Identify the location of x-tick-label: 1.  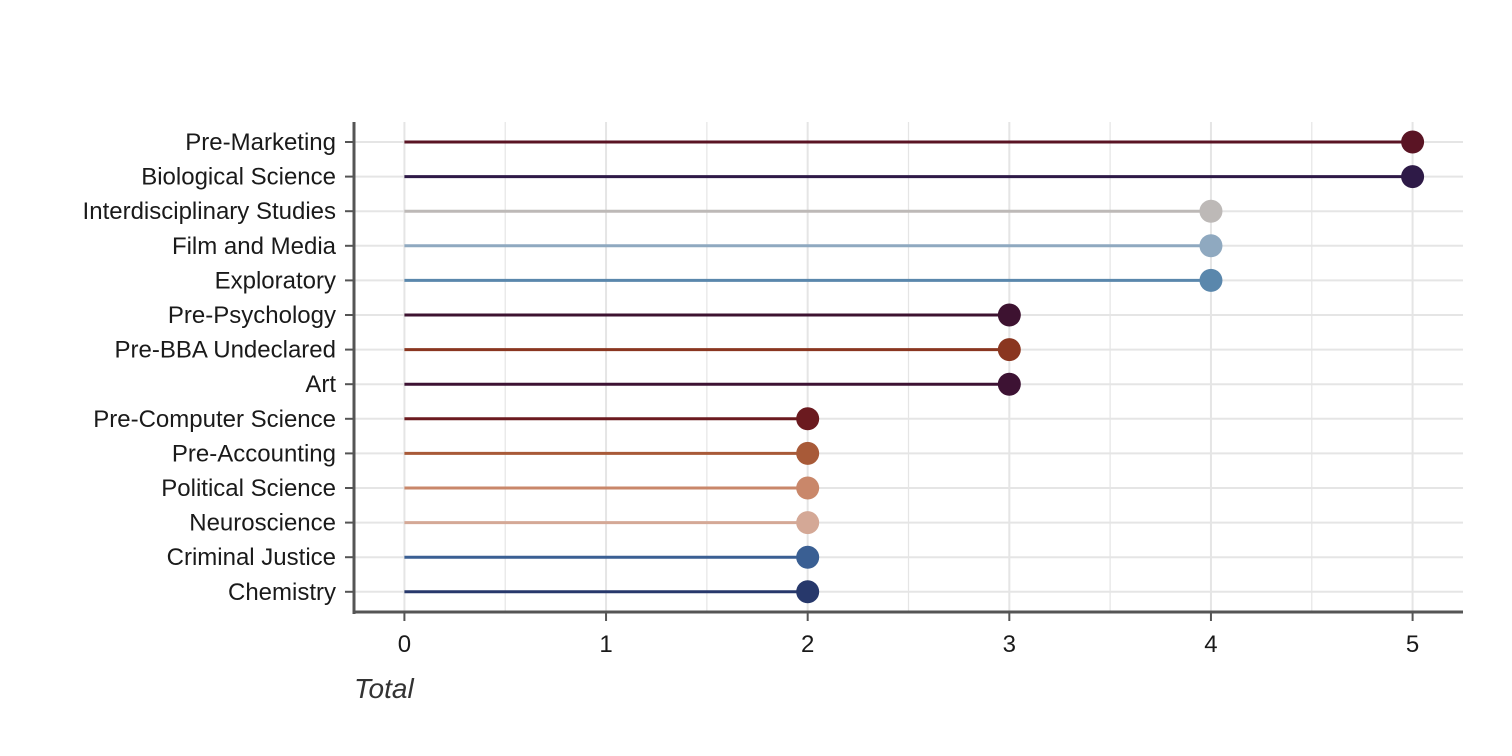
(605, 644).